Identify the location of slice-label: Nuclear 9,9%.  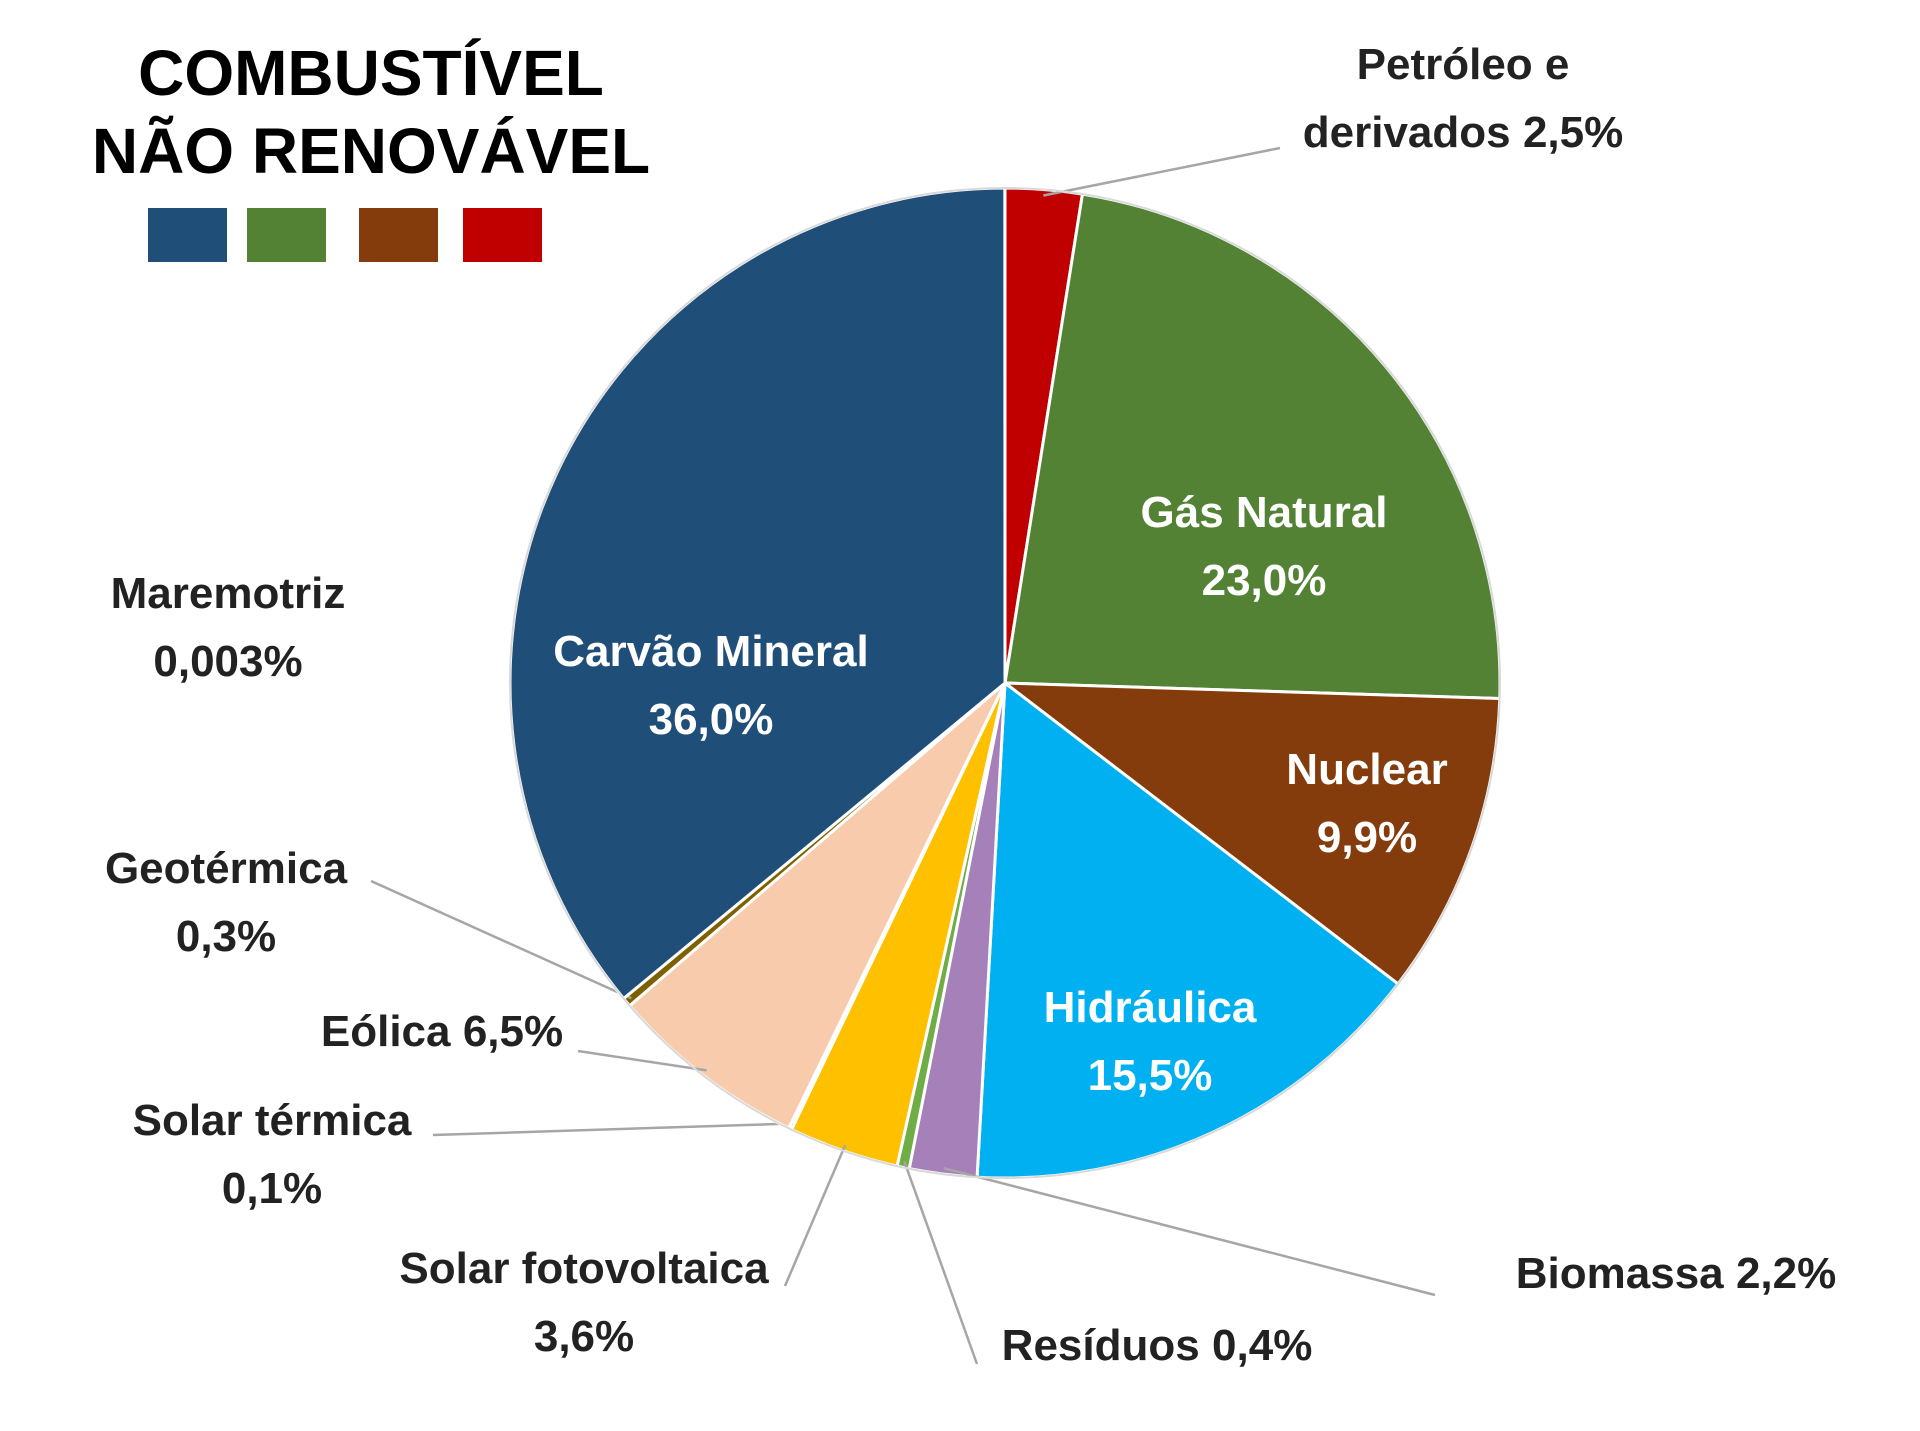
(1366, 804).